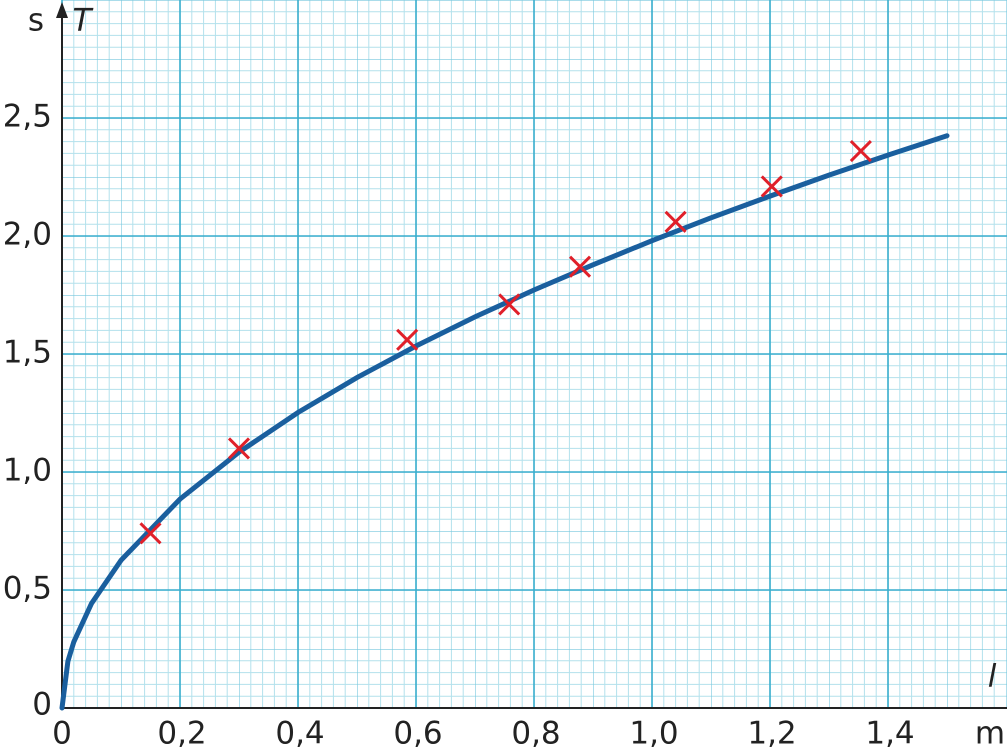 This screenshot has height=756, width=1007. I want to click on x-tick-label: 0,8, so click(535, 734).